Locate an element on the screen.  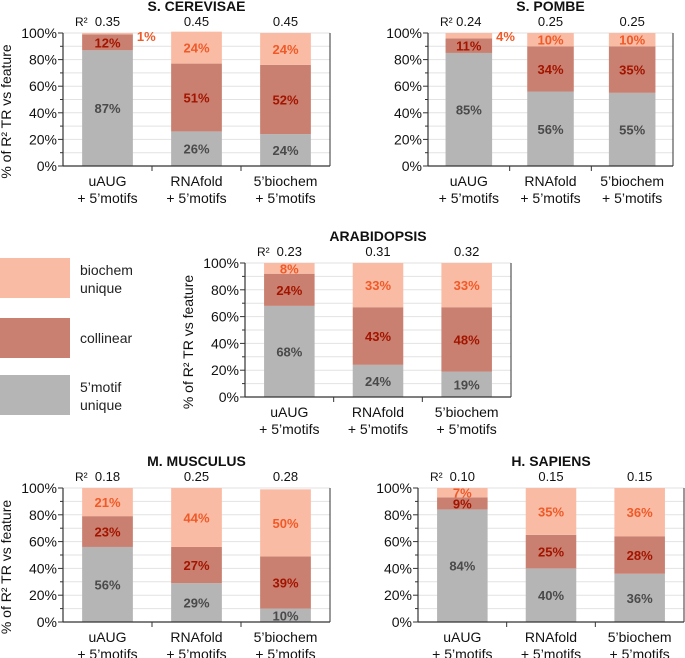
data-label: 11% is located at coordinates (469, 46).